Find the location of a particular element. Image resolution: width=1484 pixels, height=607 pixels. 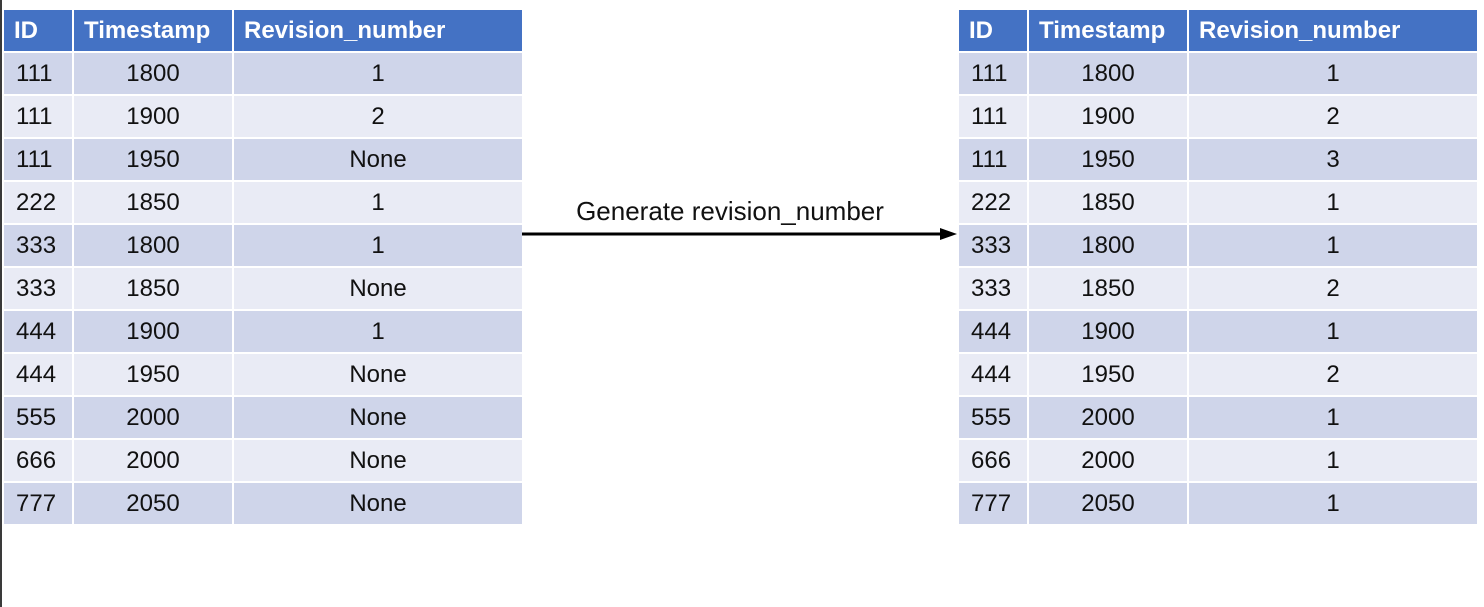

output-cell-id: 555 is located at coordinates (993, 417).